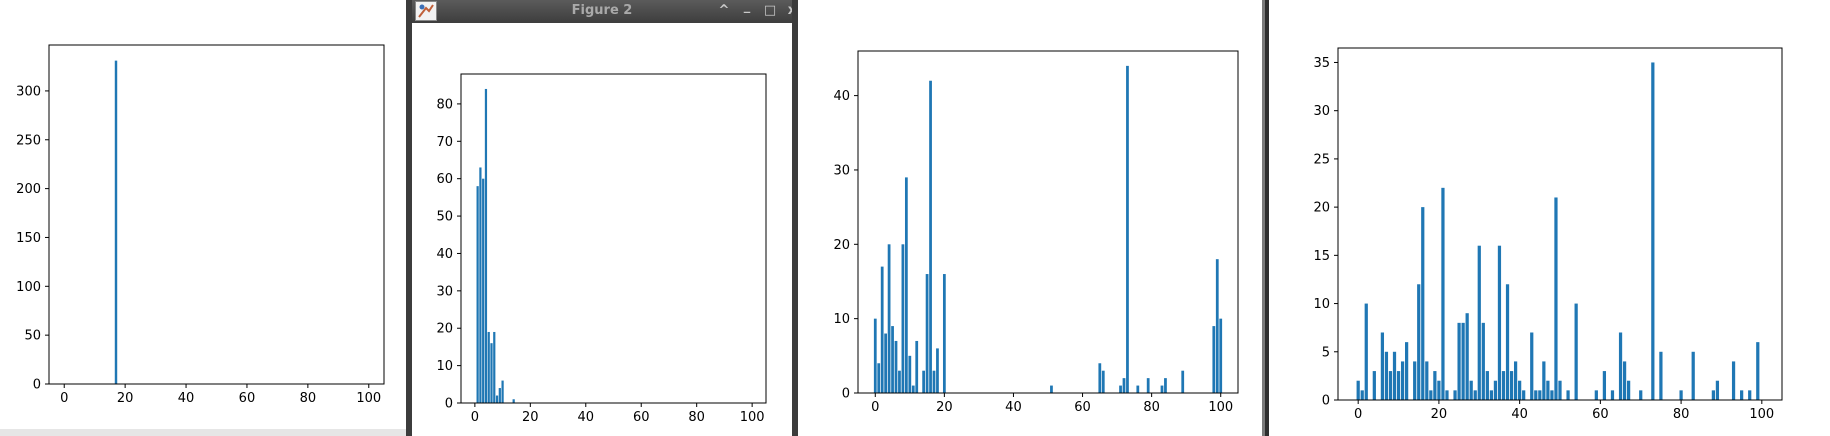 Image resolution: width=1830 pixels, height=436 pixels. I want to click on restore-button: □, so click(770, 10).